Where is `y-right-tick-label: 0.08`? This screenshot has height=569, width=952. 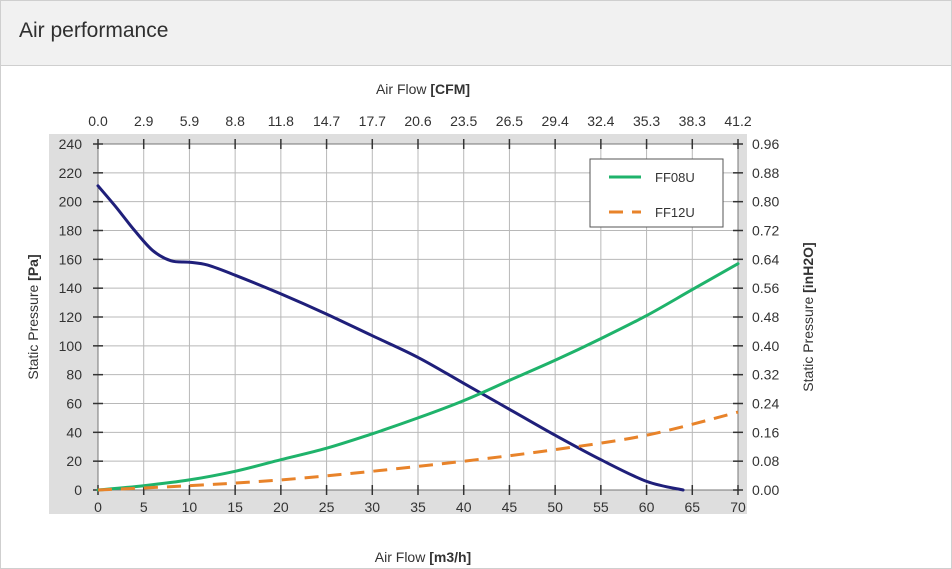
y-right-tick-label: 0.08 is located at coordinates (765, 461).